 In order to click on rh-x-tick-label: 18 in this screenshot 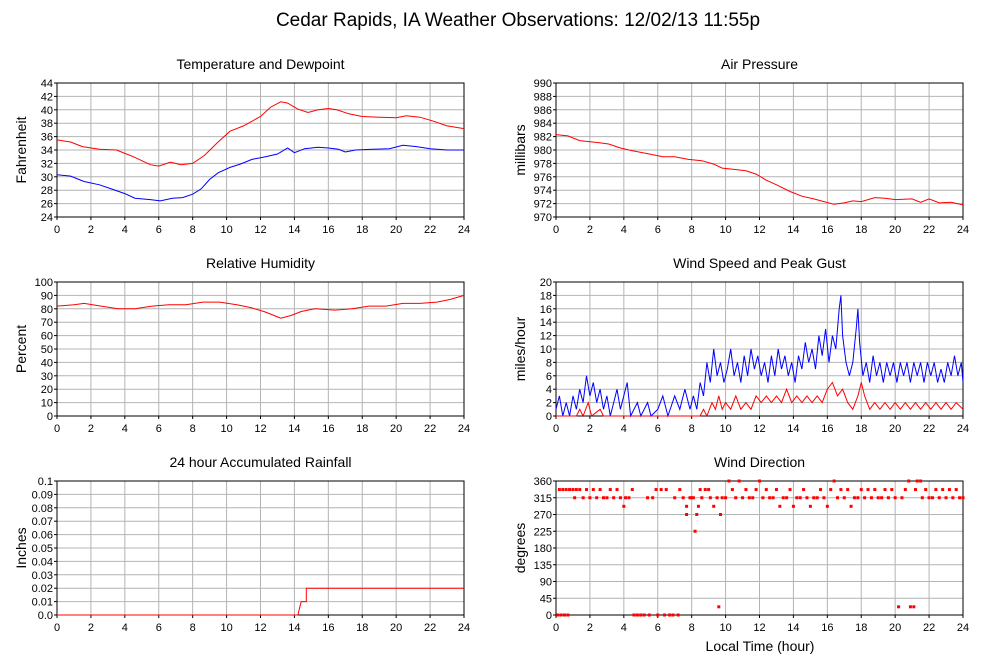, I will do `click(362, 429)`.